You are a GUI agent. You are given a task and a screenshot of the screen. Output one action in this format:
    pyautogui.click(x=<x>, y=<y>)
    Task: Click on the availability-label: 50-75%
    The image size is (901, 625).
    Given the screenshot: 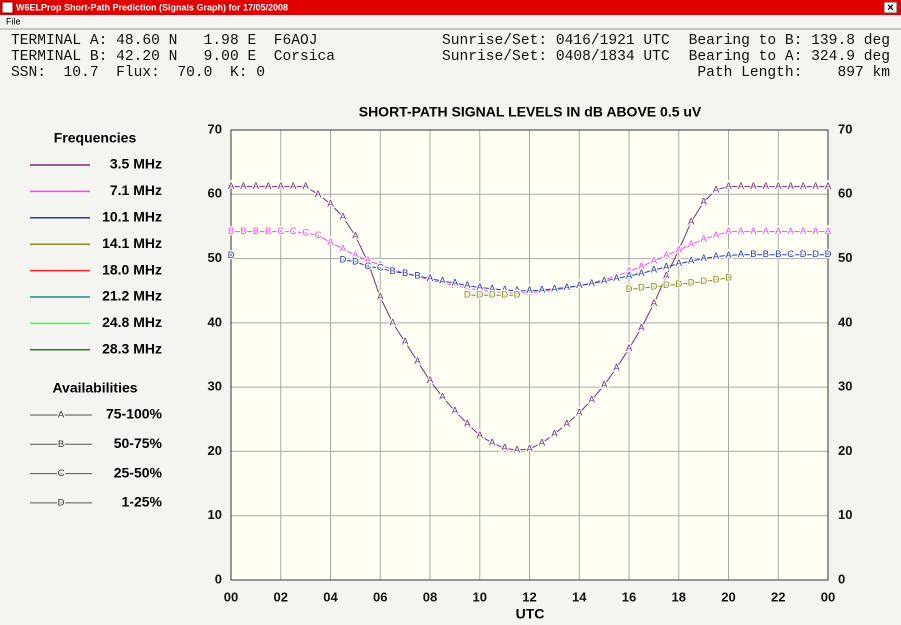 What is the action you would take?
    pyautogui.click(x=138, y=443)
    